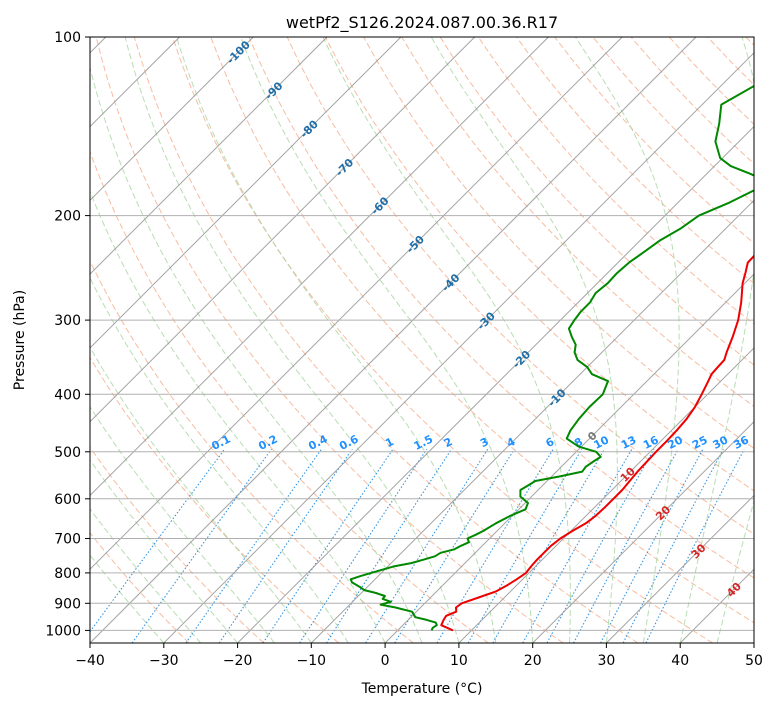  What do you see at coordinates (67, 217) in the screenshot?
I see `y-tick-label: 200` at bounding box center [67, 217].